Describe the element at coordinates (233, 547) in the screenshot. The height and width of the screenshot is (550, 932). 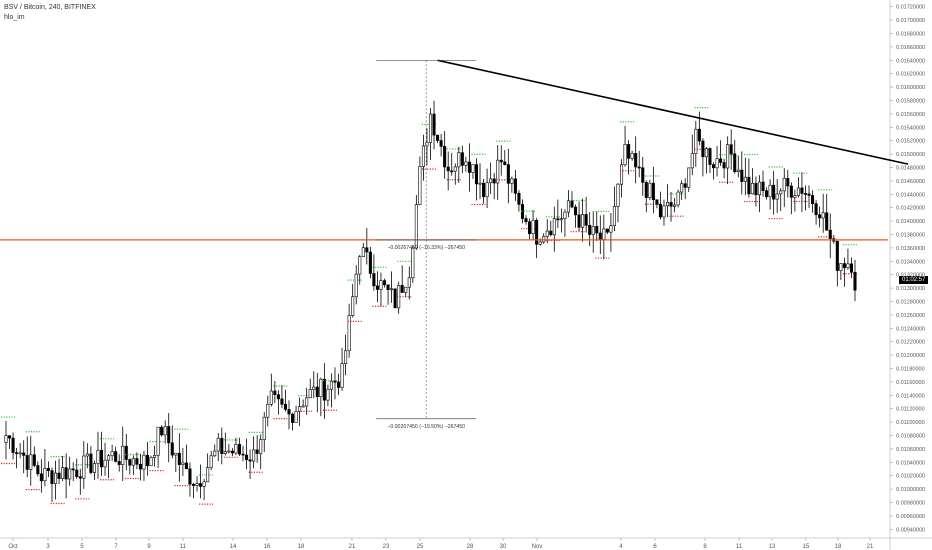
I see `x-tick-label: 14` at that location.